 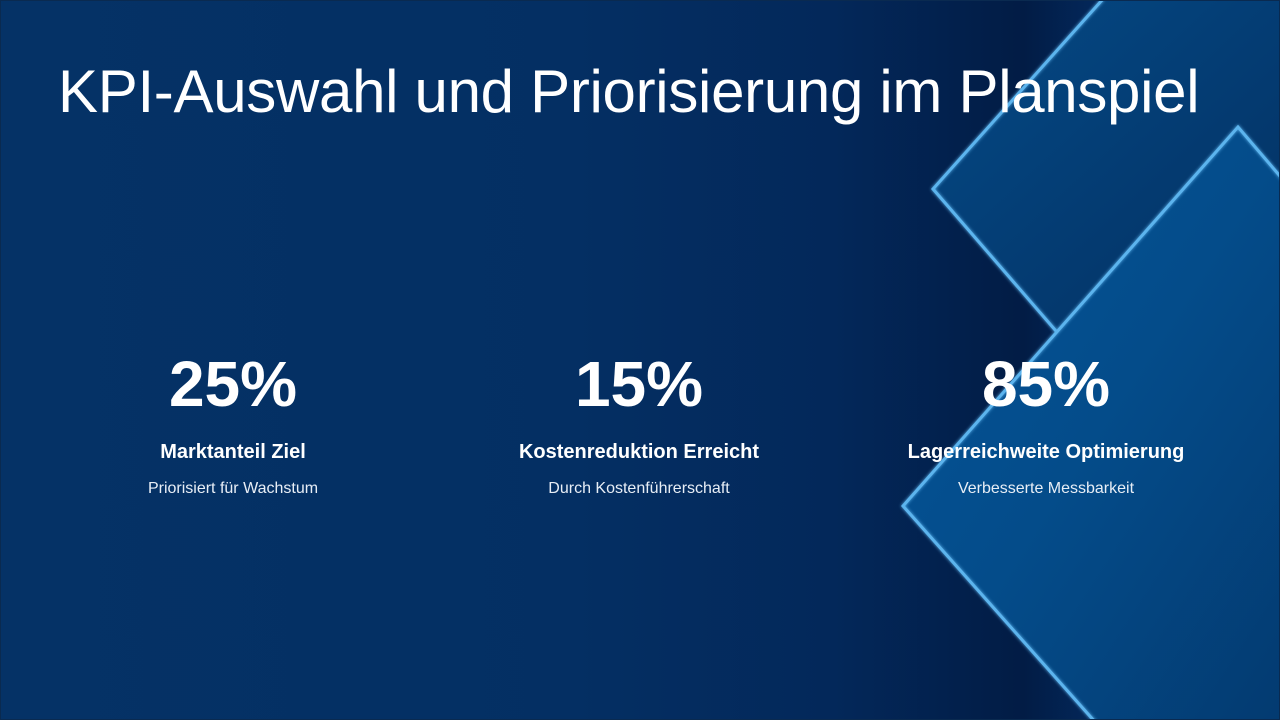 What do you see at coordinates (639, 488) in the screenshot?
I see `kpi-description: Durch Kostenführerschaft` at bounding box center [639, 488].